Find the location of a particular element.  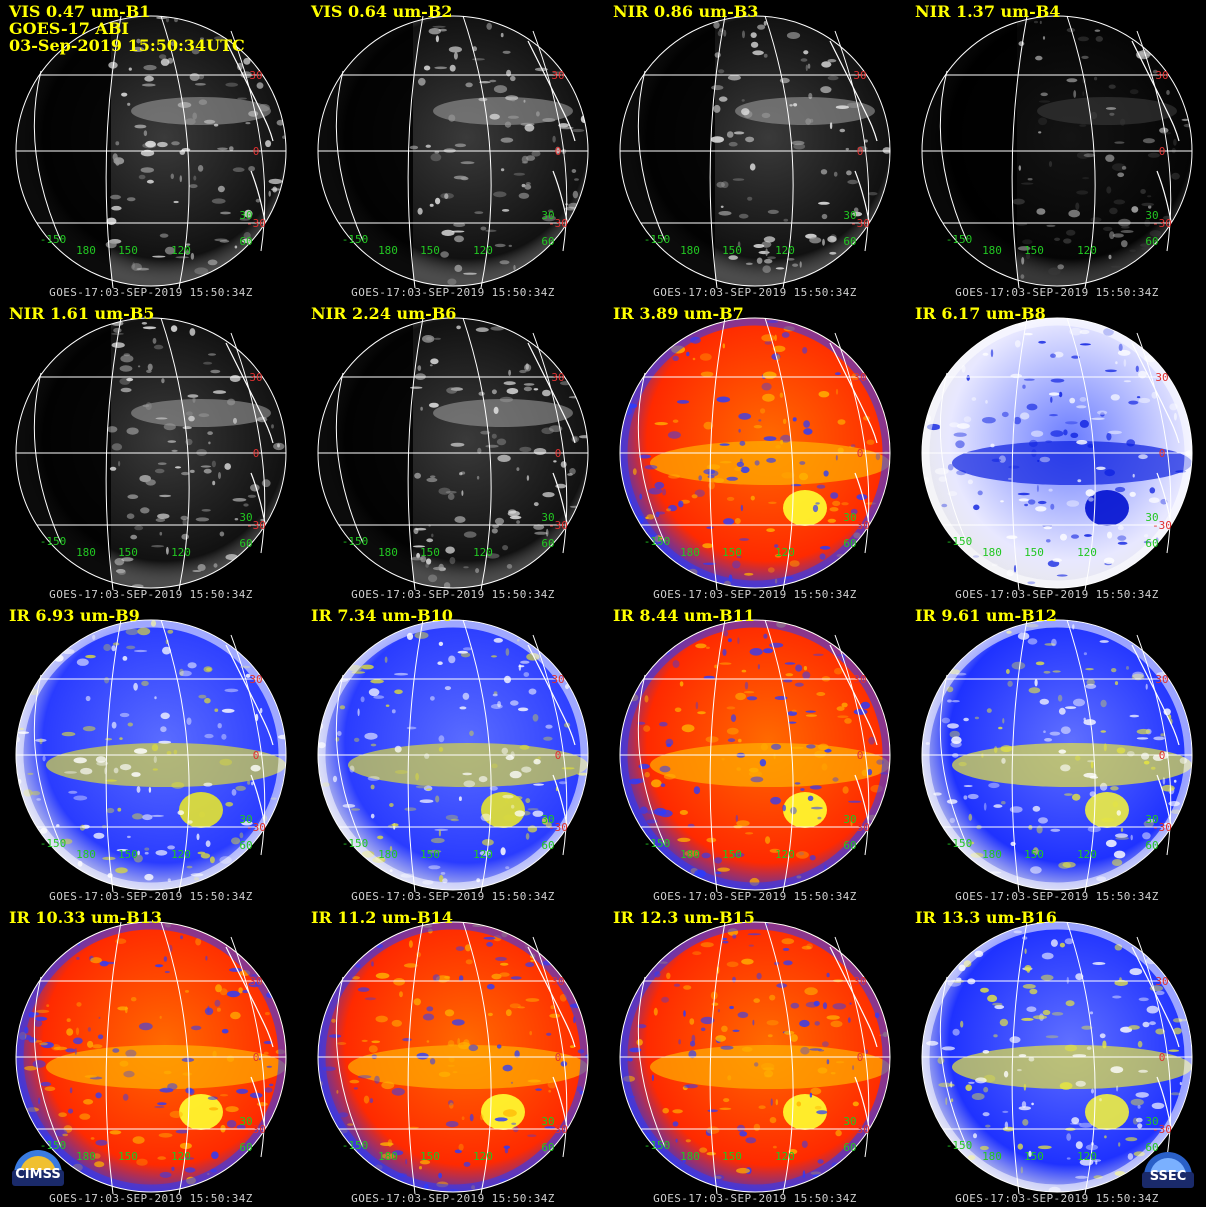

band-title: IR 13.3 um-B16 is located at coordinates (986, 917).